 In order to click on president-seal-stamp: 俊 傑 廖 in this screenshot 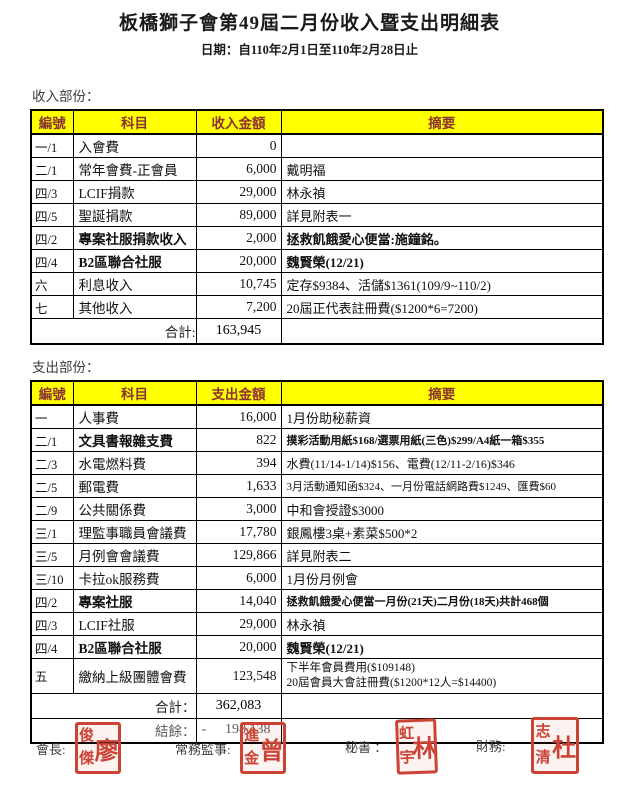, I will do `click(97, 748)`.